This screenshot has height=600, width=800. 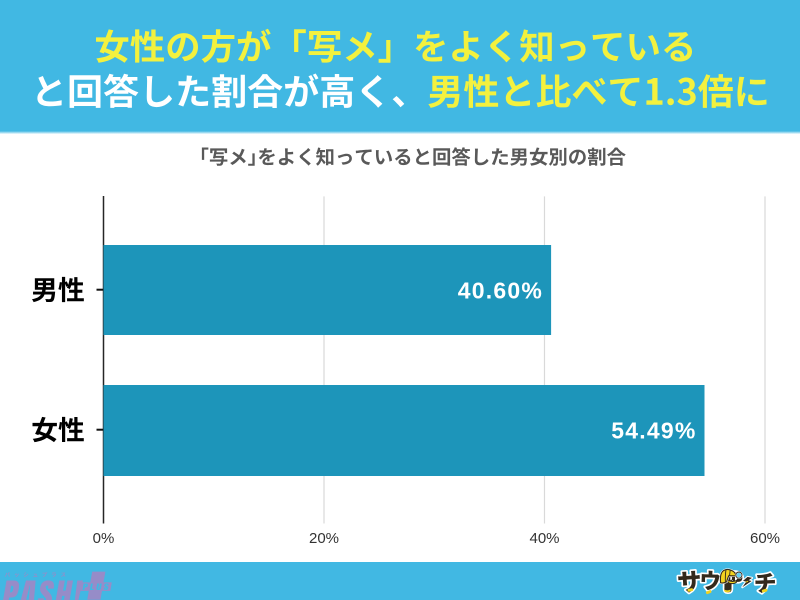 I want to click on svg-text: 40%, so click(x=544, y=538).